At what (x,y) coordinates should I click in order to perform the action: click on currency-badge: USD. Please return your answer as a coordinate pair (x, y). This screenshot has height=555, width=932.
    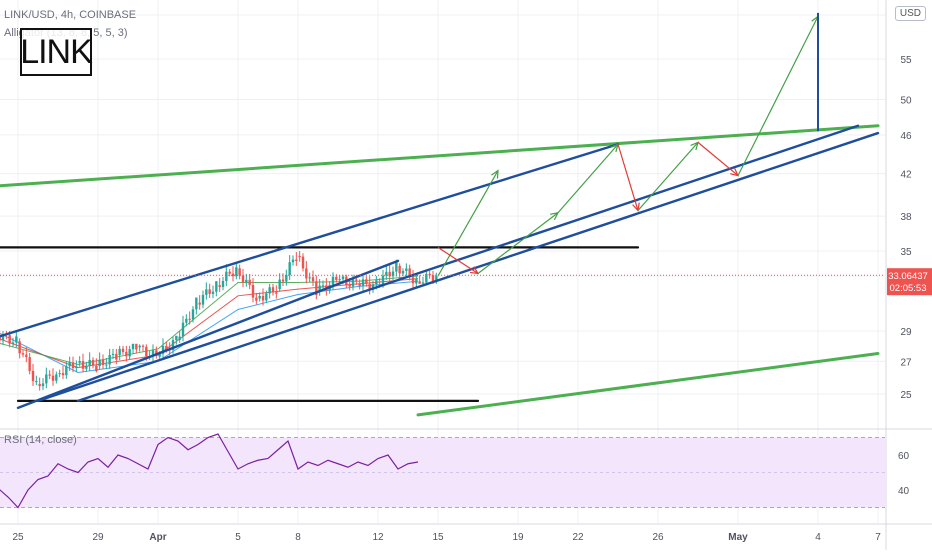
    Looking at the image, I should click on (910, 13).